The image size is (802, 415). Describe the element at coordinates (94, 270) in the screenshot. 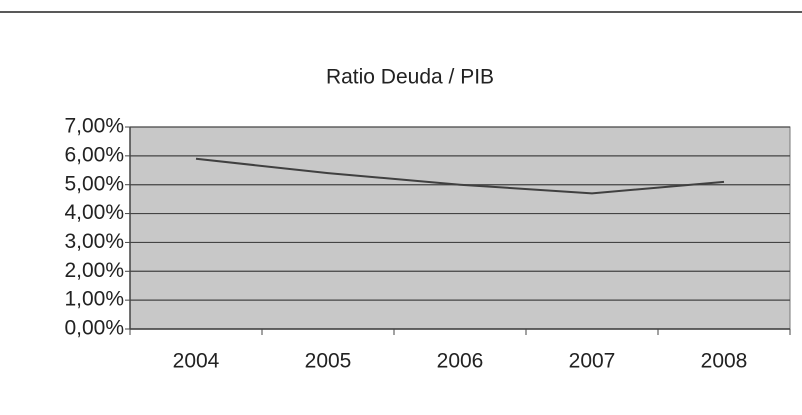

I see `y-tick-label: 2,00%` at that location.